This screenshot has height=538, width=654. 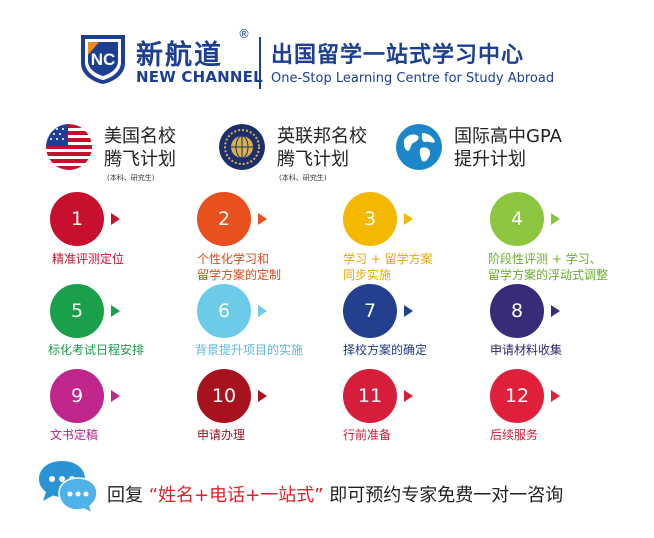 I want to click on step-1-number: 1, so click(x=77, y=219).